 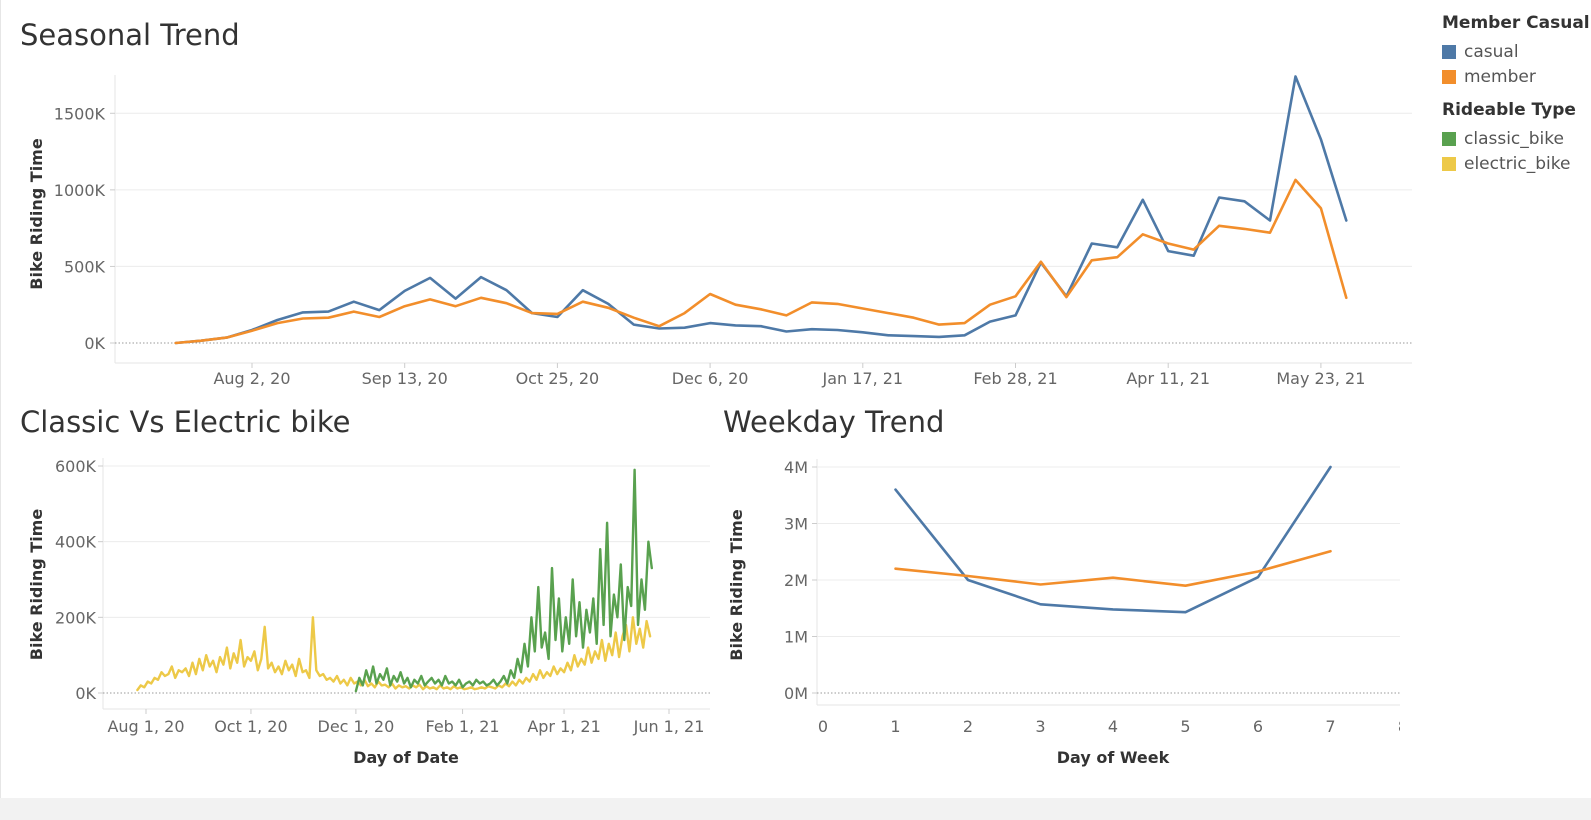 What do you see at coordinates (1449, 138) in the screenshot?
I see `legend-swatch-classic-bike` at bounding box center [1449, 138].